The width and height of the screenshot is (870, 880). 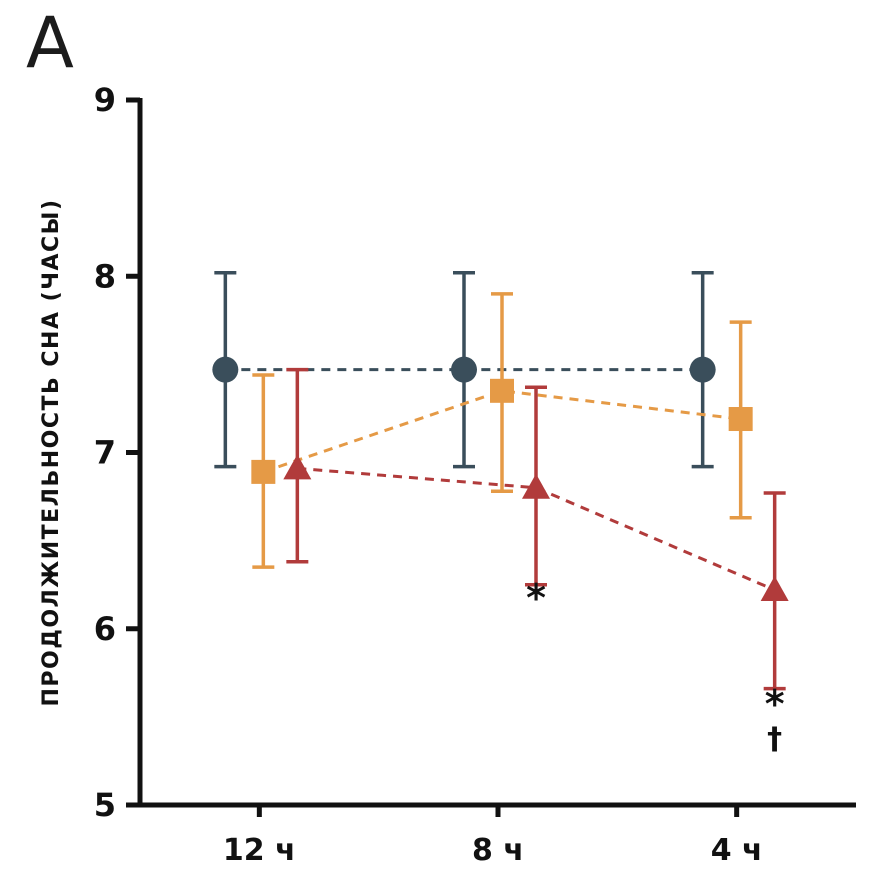 I want to click on y-axis-title: ПРОДОЛЖИТЕЛЬНОСТЬ СНА (ЧАСЫ), so click(x=51, y=452).